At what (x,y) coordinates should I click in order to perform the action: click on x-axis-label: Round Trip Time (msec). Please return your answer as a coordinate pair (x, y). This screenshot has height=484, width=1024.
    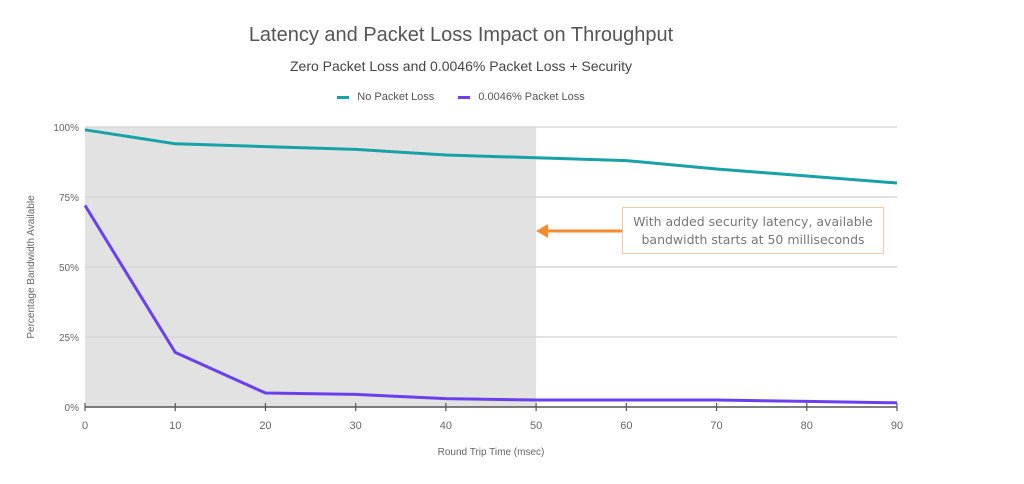
    Looking at the image, I should click on (491, 452).